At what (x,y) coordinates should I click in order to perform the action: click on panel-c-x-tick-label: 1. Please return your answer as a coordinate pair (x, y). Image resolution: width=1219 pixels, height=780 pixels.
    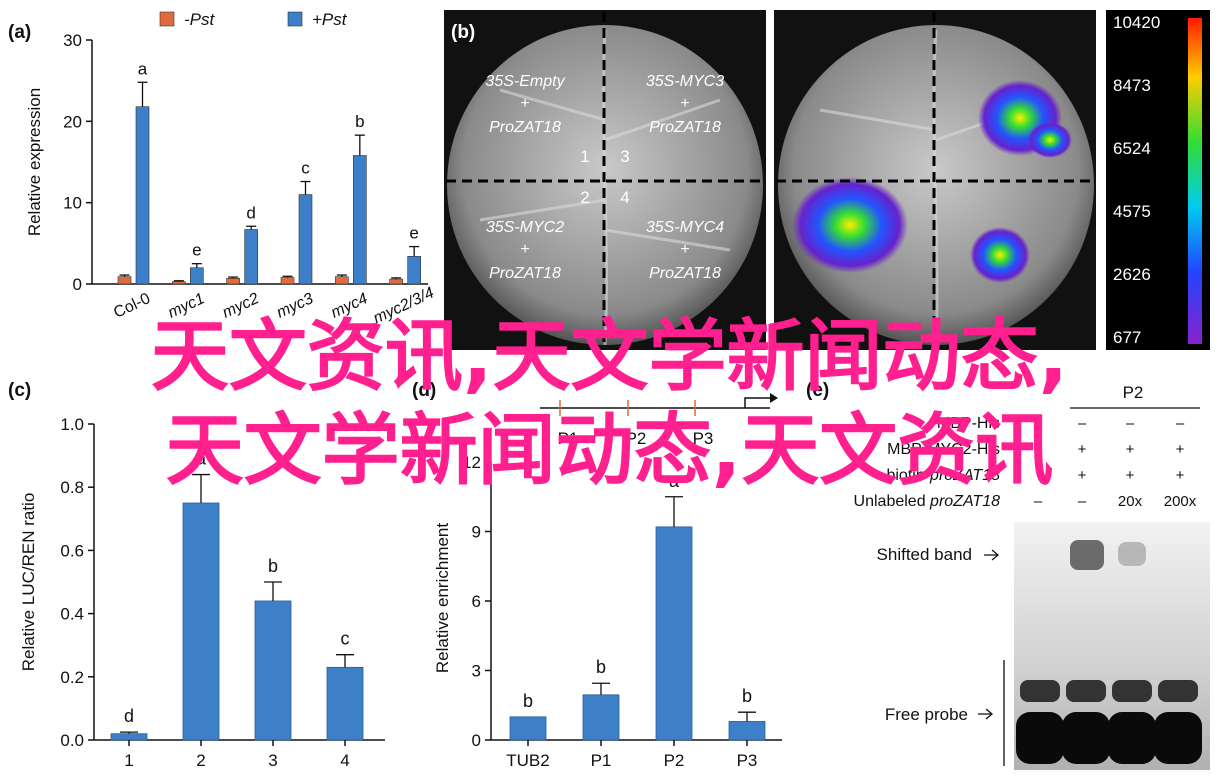
    Looking at the image, I should click on (128, 760).